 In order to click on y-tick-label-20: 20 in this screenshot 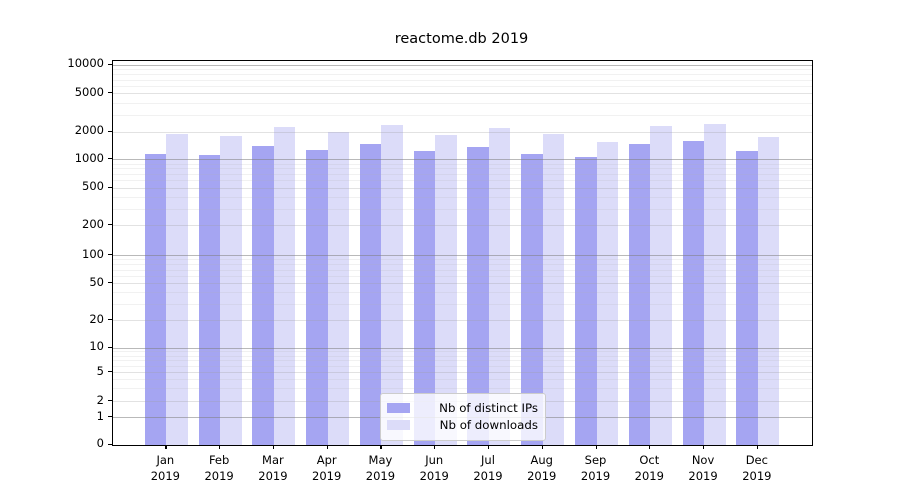, I will do `click(96, 318)`.